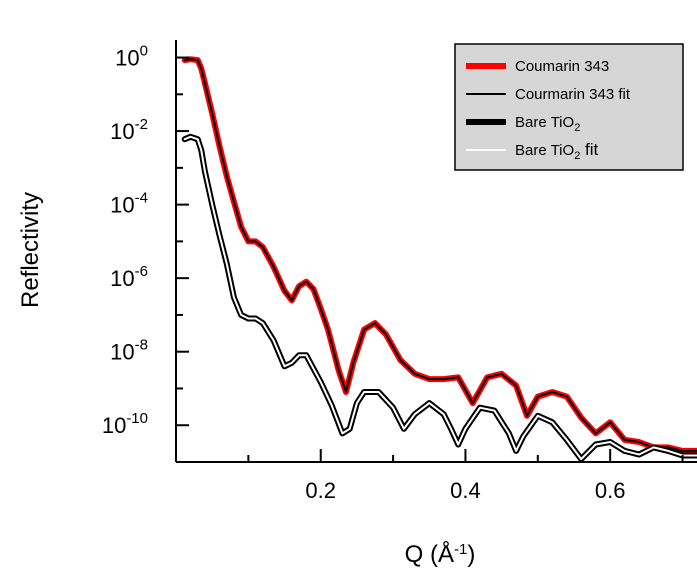 This screenshot has width=697, height=572. What do you see at coordinates (122, 352) in the screenshot?
I see `y-tick-label-base-4: 10` at bounding box center [122, 352].